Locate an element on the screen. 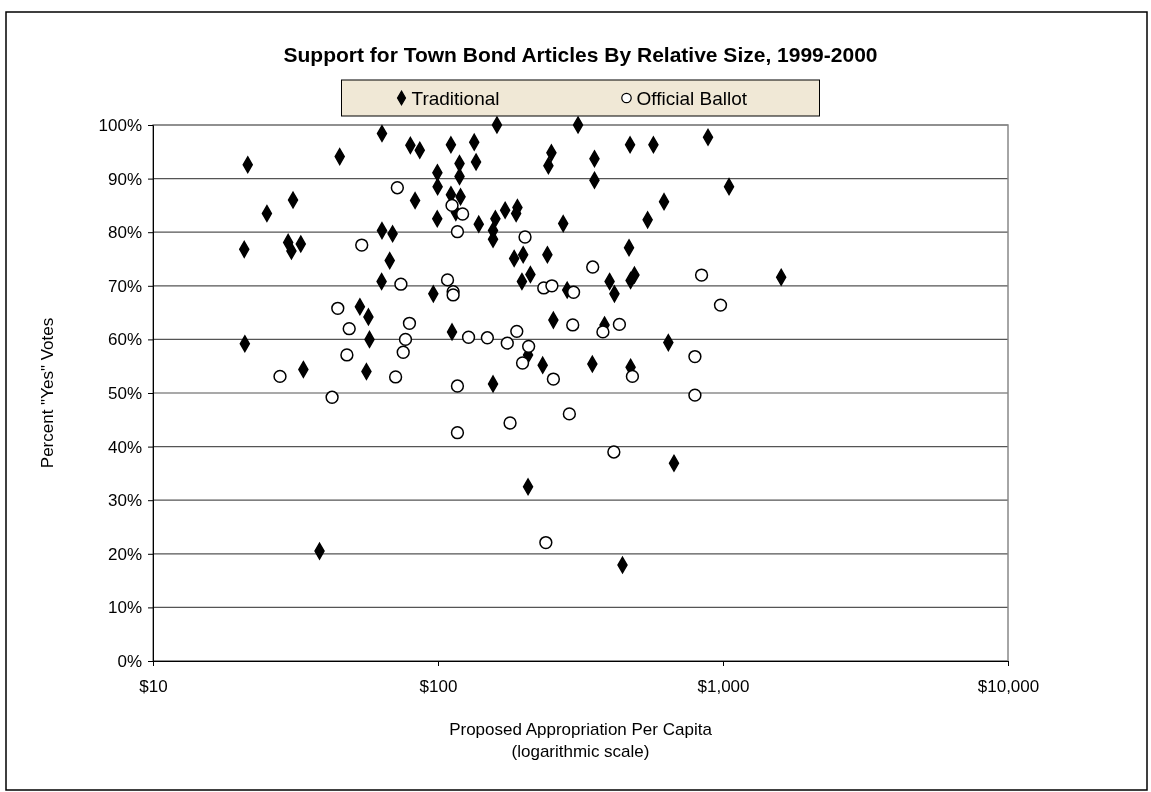 Image resolution: width=1151 pixels, height=792 pixels. y-tick-label: 90% is located at coordinates (124, 179).